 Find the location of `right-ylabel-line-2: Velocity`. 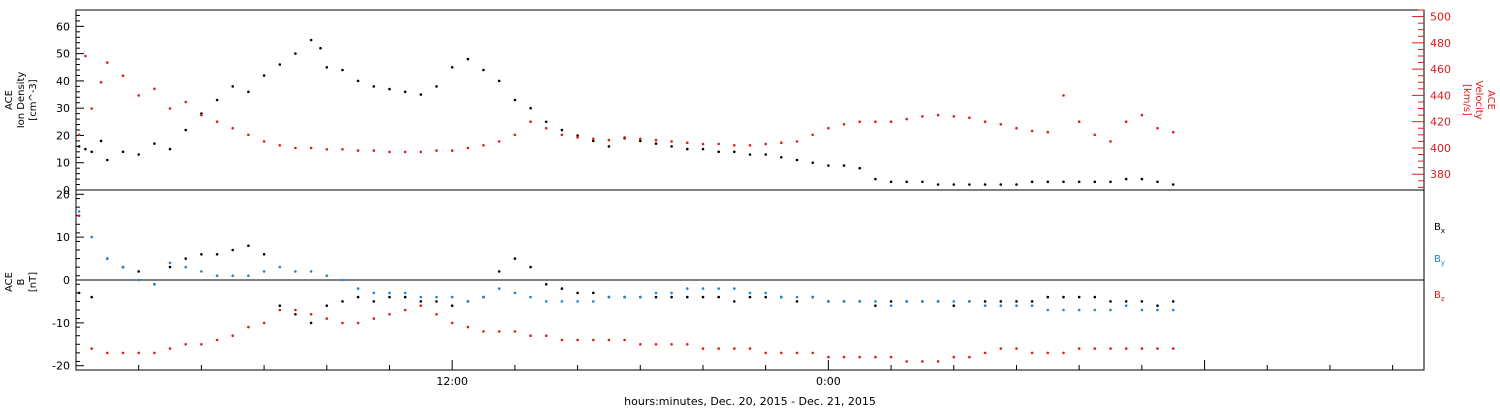

right-ylabel-line-2: Velocity is located at coordinates (1478, 99).